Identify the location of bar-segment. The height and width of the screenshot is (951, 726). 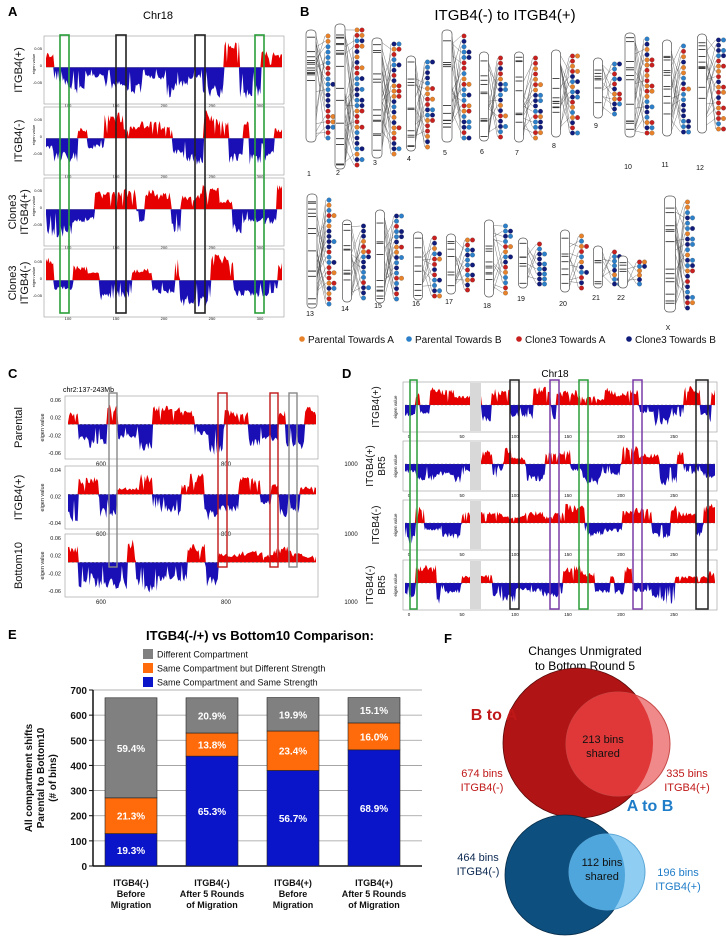
(212, 811).